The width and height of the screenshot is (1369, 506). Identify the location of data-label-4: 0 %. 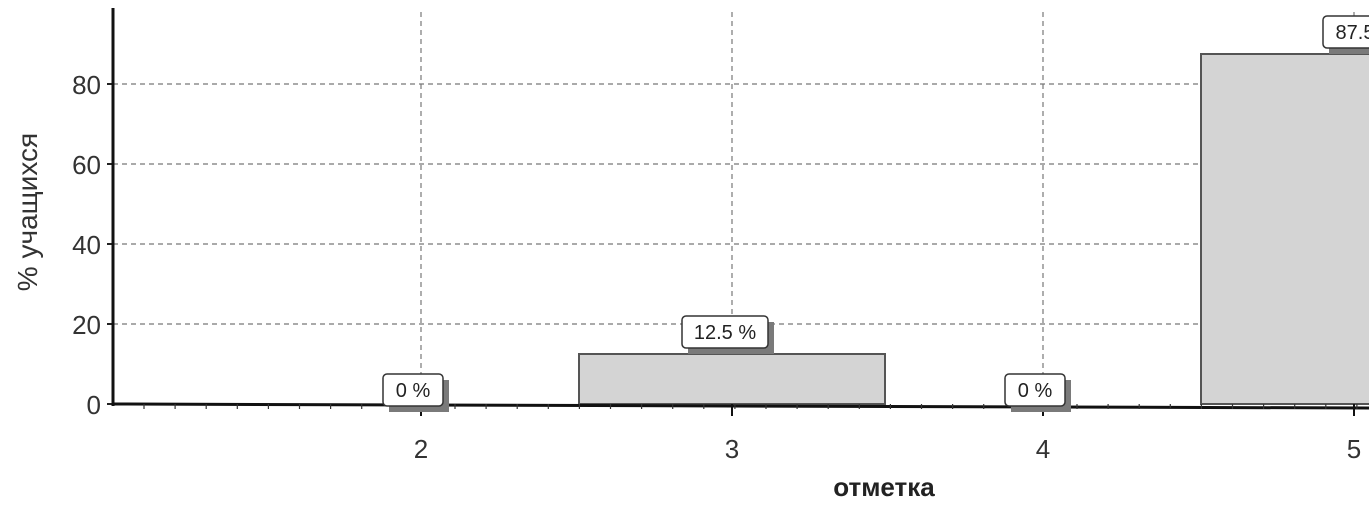
(1035, 391).